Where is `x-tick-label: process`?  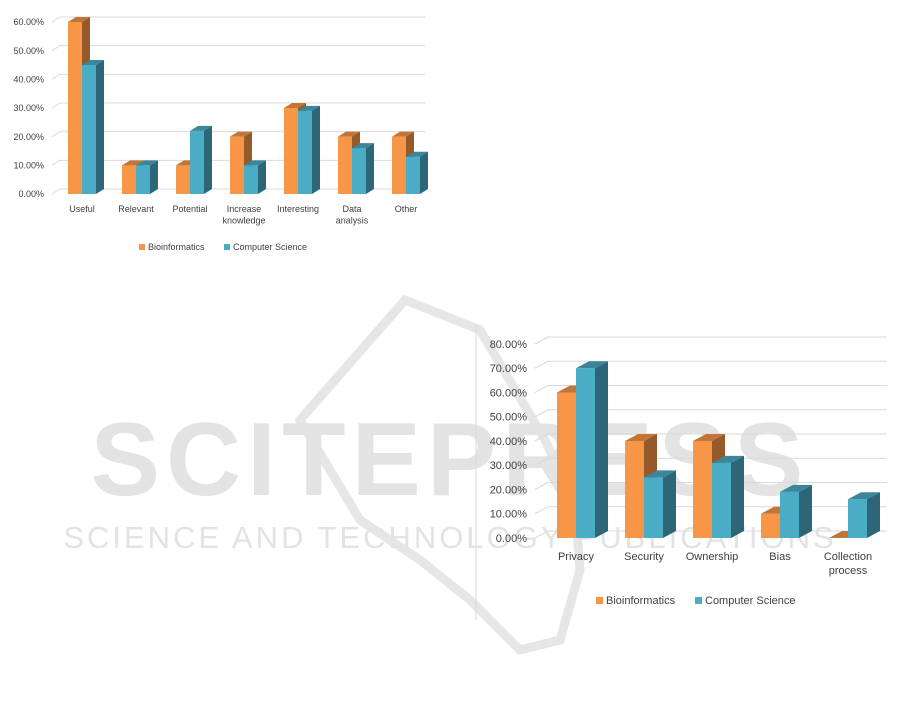 x-tick-label: process is located at coordinates (848, 571).